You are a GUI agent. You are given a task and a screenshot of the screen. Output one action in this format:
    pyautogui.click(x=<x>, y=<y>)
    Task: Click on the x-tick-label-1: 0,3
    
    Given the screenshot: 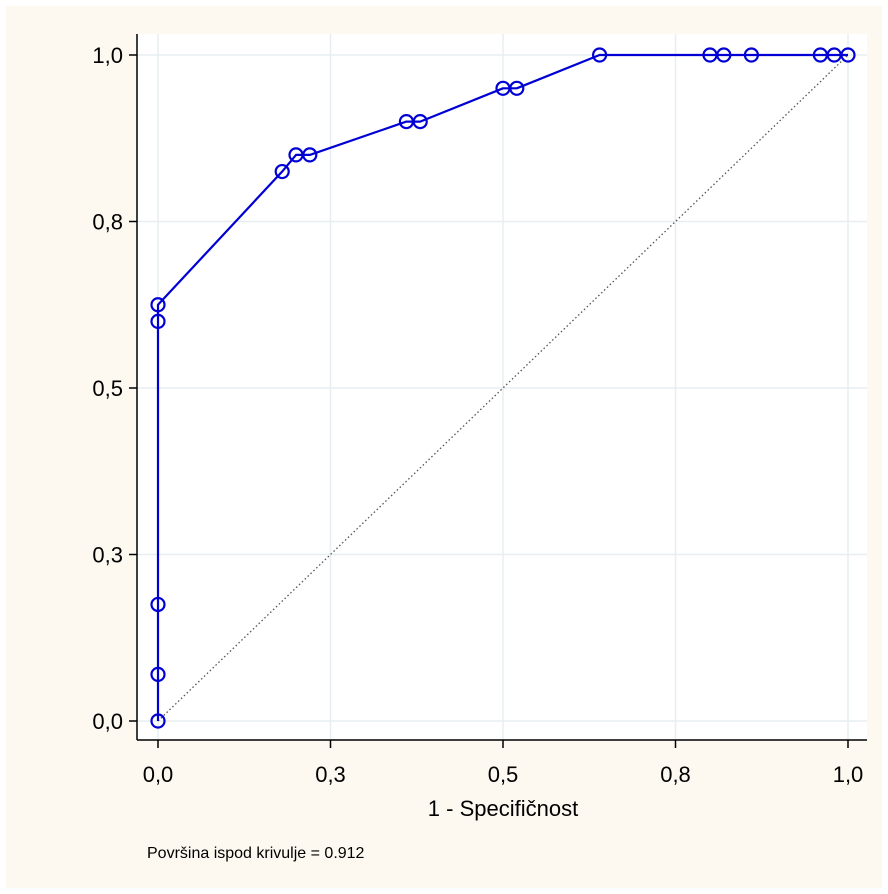 What is the action you would take?
    pyautogui.click(x=330, y=774)
    